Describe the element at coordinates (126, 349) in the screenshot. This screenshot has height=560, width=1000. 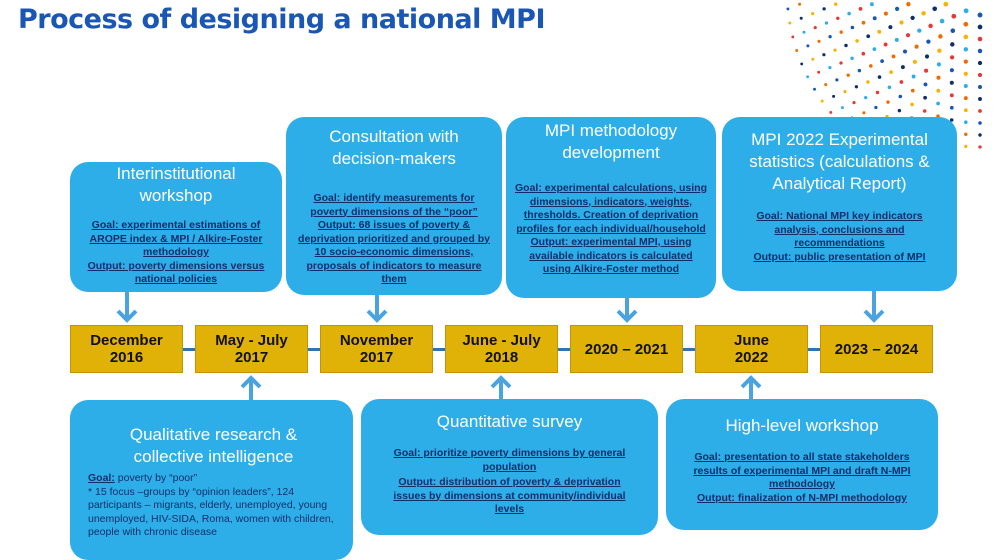
I see `timeline-date-december-2016: December 2016` at that location.